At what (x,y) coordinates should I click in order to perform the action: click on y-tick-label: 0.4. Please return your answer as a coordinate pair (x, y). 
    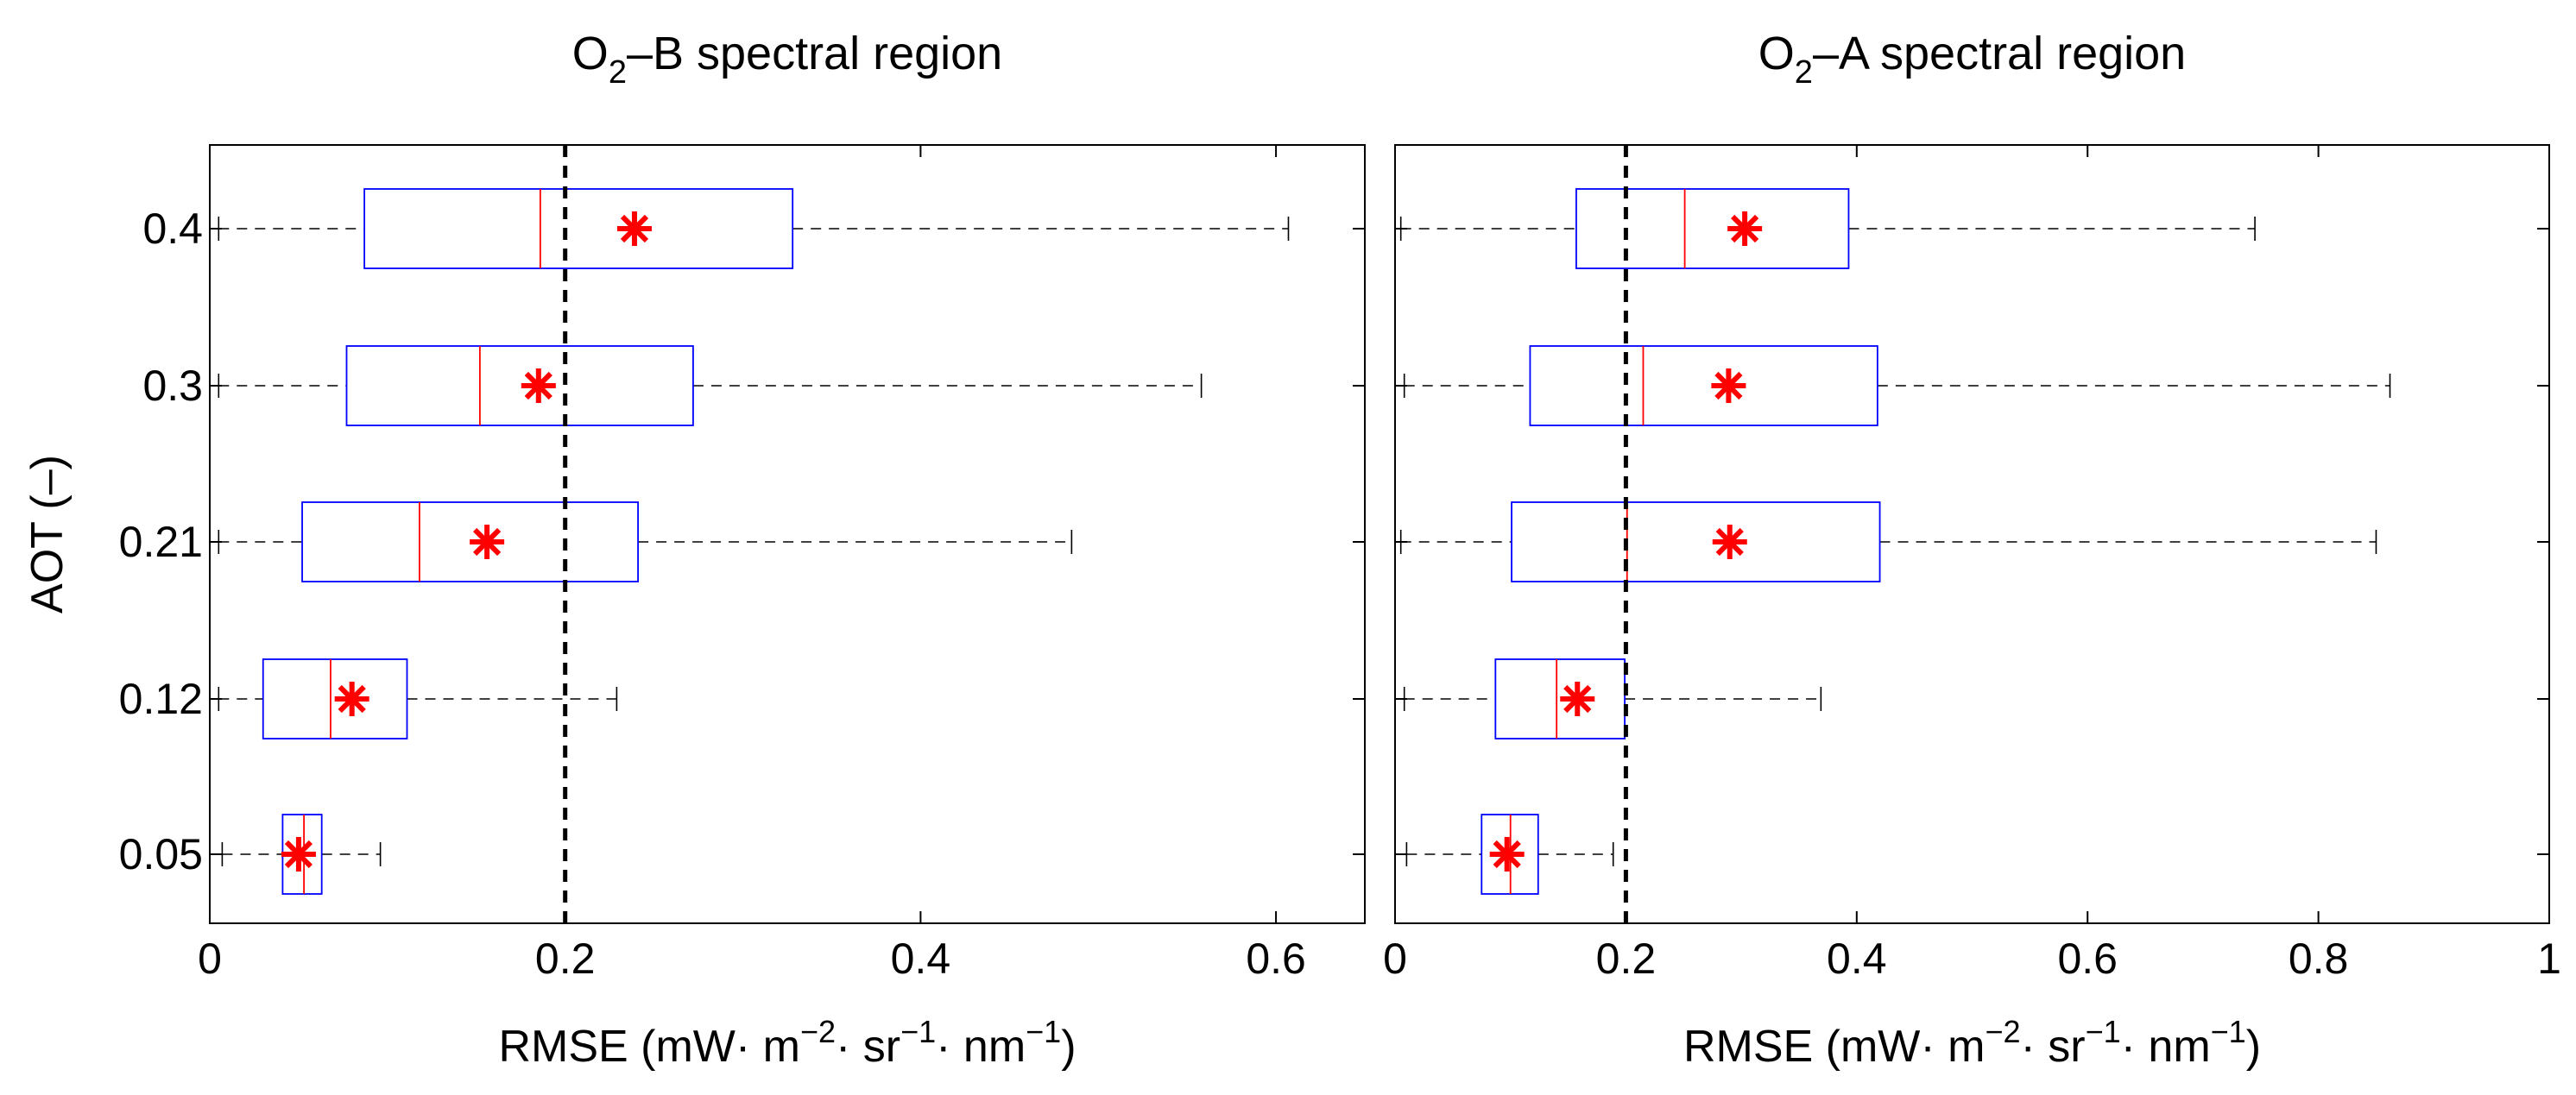
    Looking at the image, I should click on (172, 229).